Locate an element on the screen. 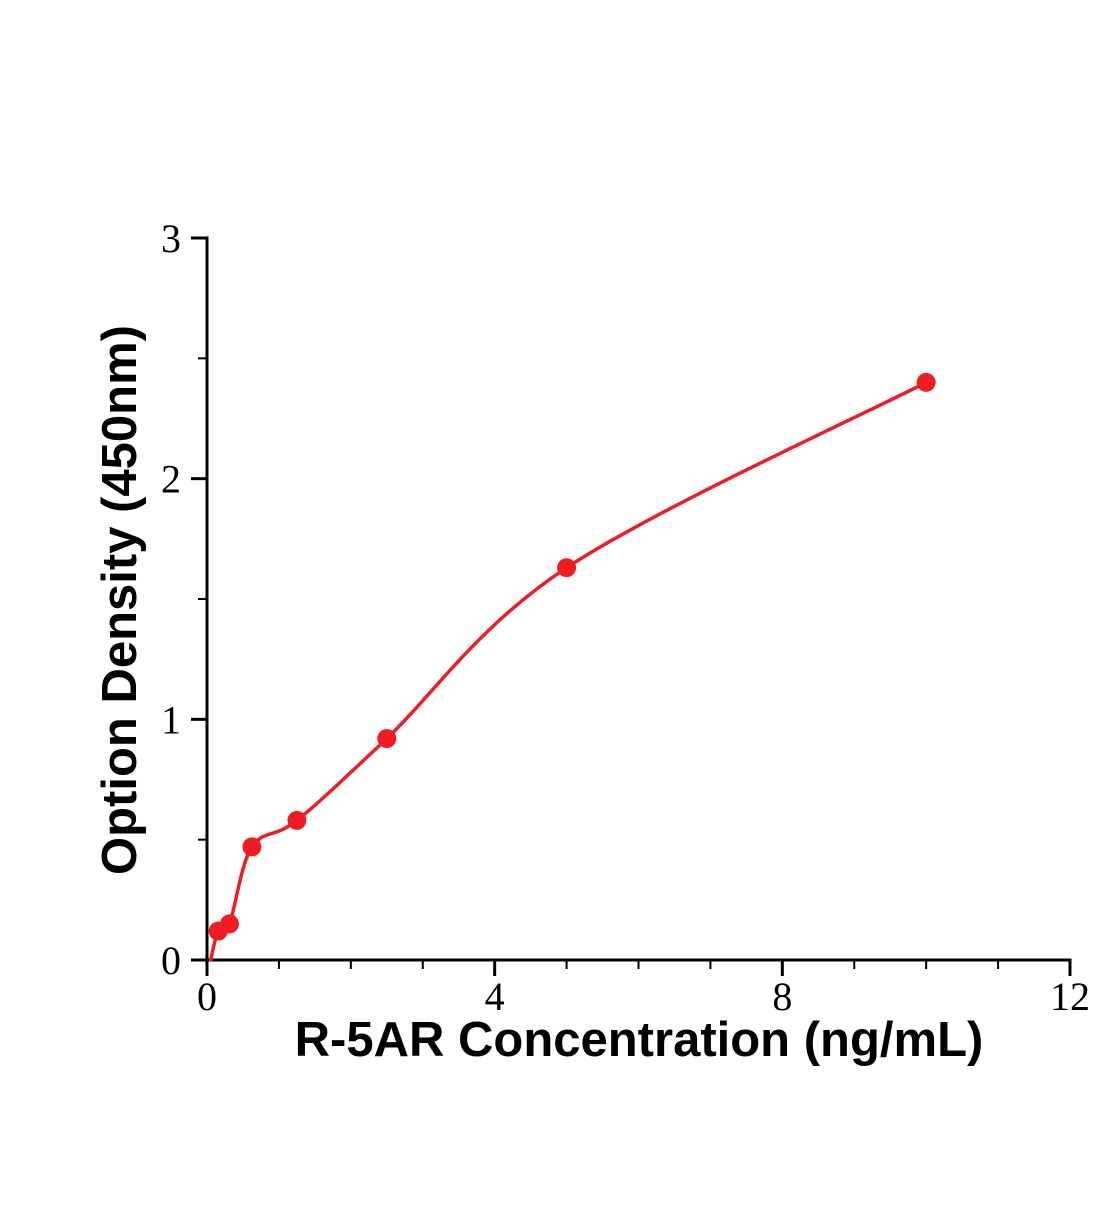 The height and width of the screenshot is (1232, 1104). y-tick-label: 0 is located at coordinates (171, 960).